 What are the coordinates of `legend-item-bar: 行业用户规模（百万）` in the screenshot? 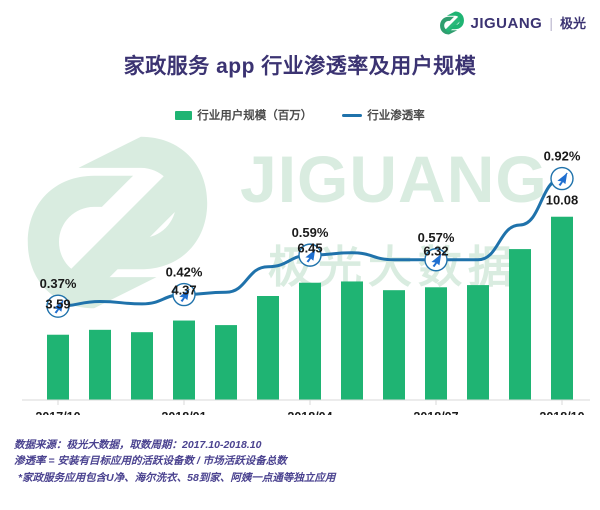 It's located at (243, 115).